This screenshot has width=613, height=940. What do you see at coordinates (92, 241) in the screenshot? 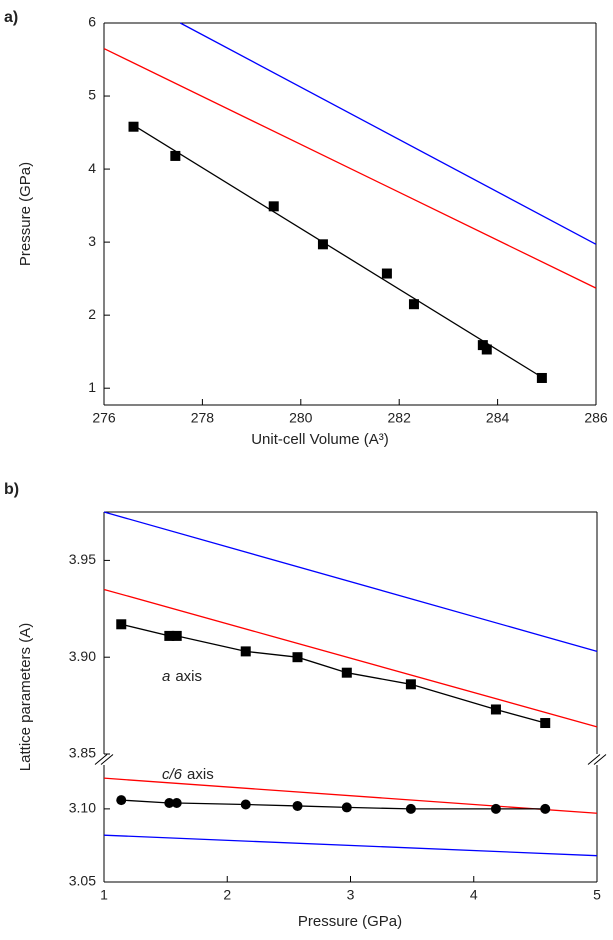
I see `y-tick-label: 3` at bounding box center [92, 241].